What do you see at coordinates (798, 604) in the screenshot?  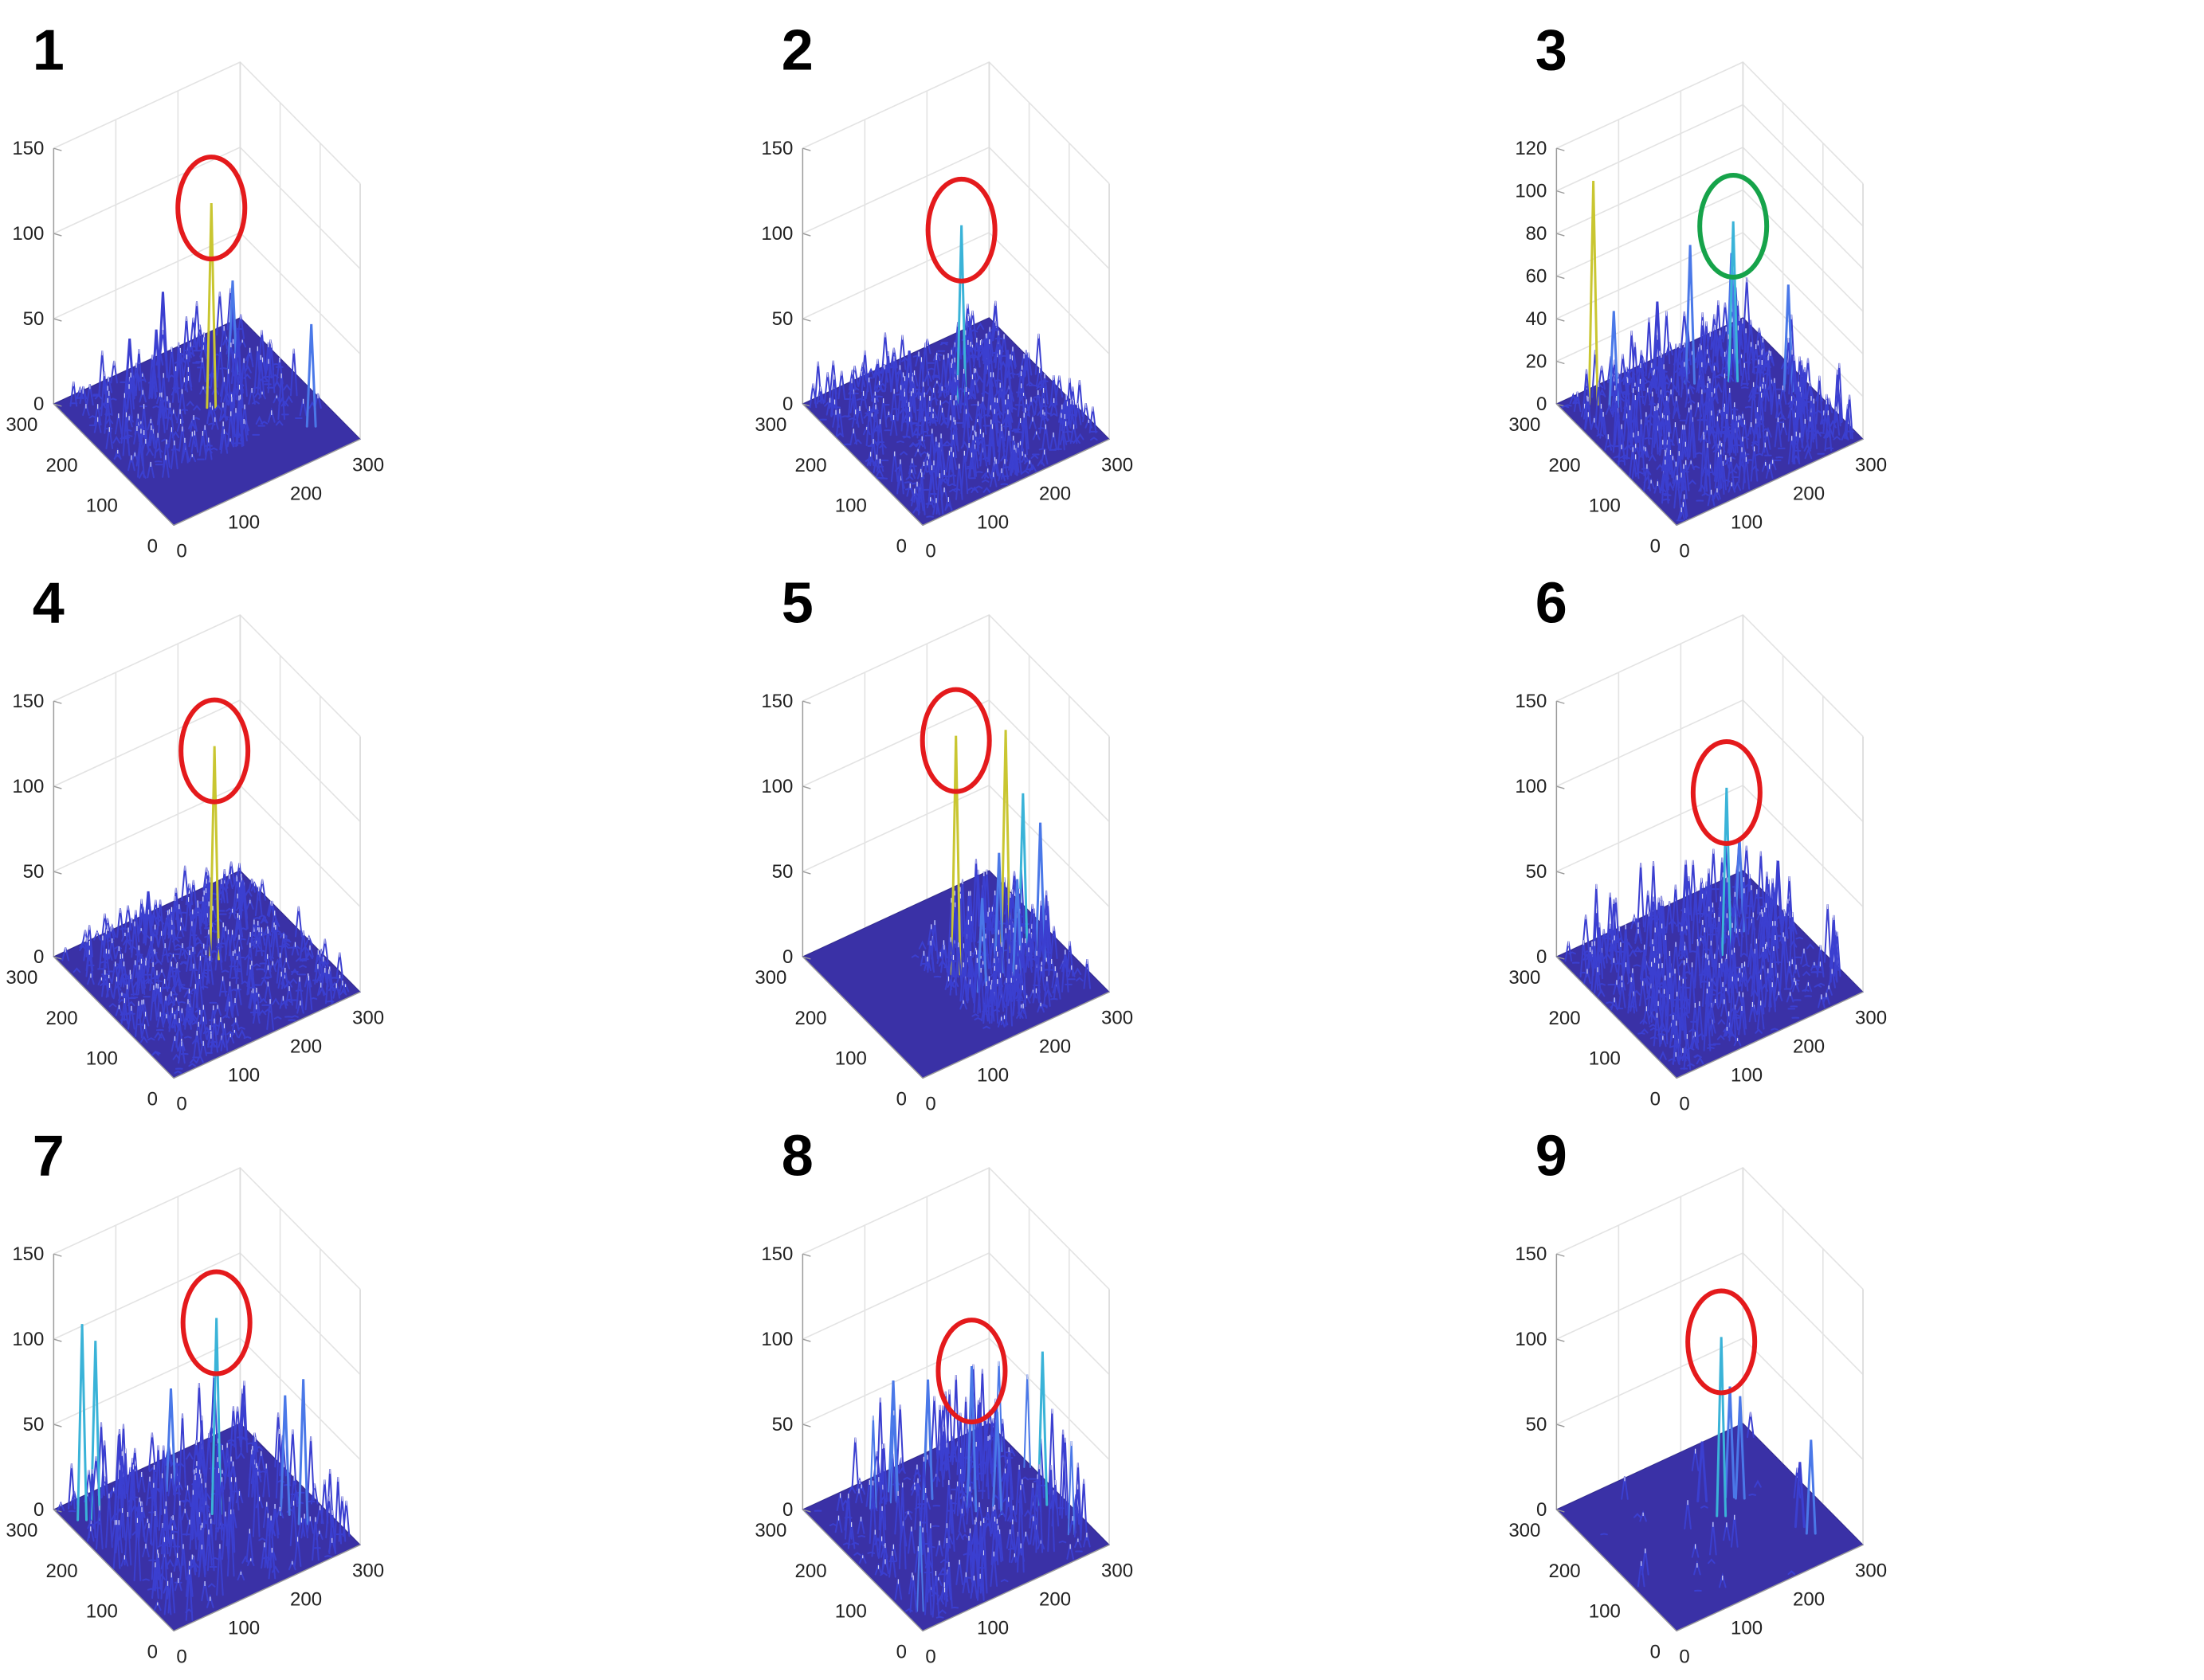 I see `panel-number-5: 5` at bounding box center [798, 604].